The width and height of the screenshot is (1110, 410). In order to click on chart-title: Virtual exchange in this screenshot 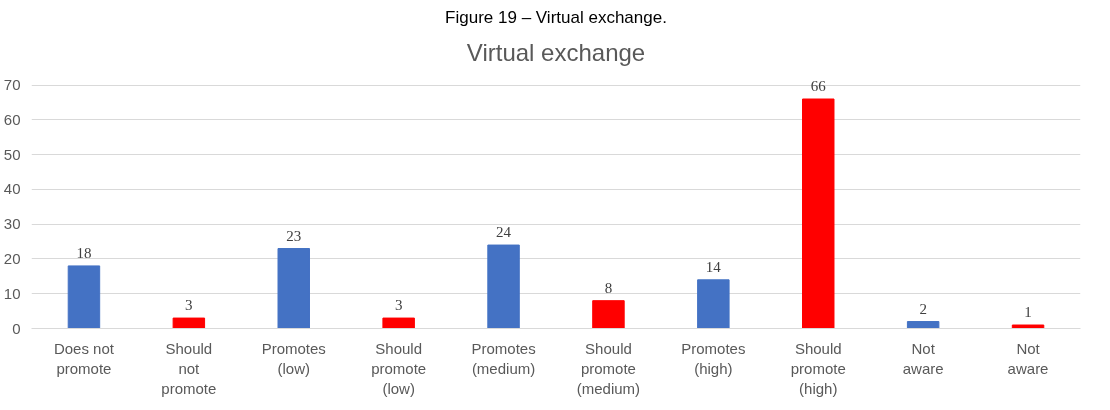, I will do `click(556, 52)`.